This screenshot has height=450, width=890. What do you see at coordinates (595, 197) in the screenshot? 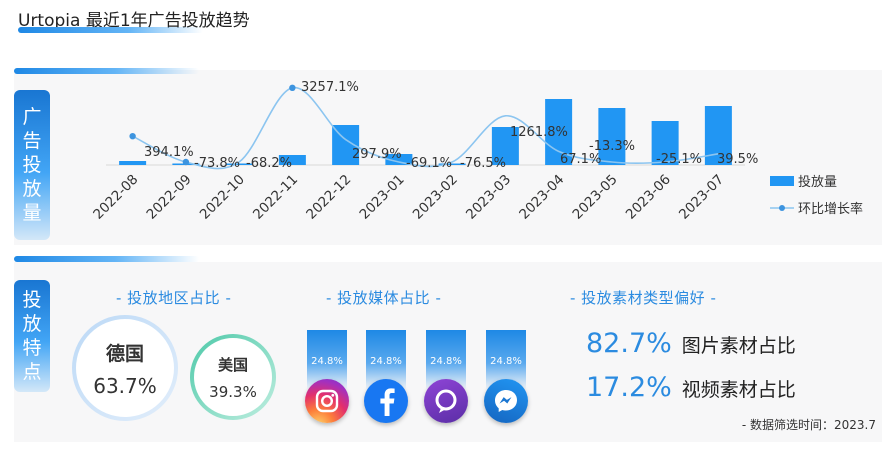
I see `x-tick-label: 2023-05` at bounding box center [595, 197].